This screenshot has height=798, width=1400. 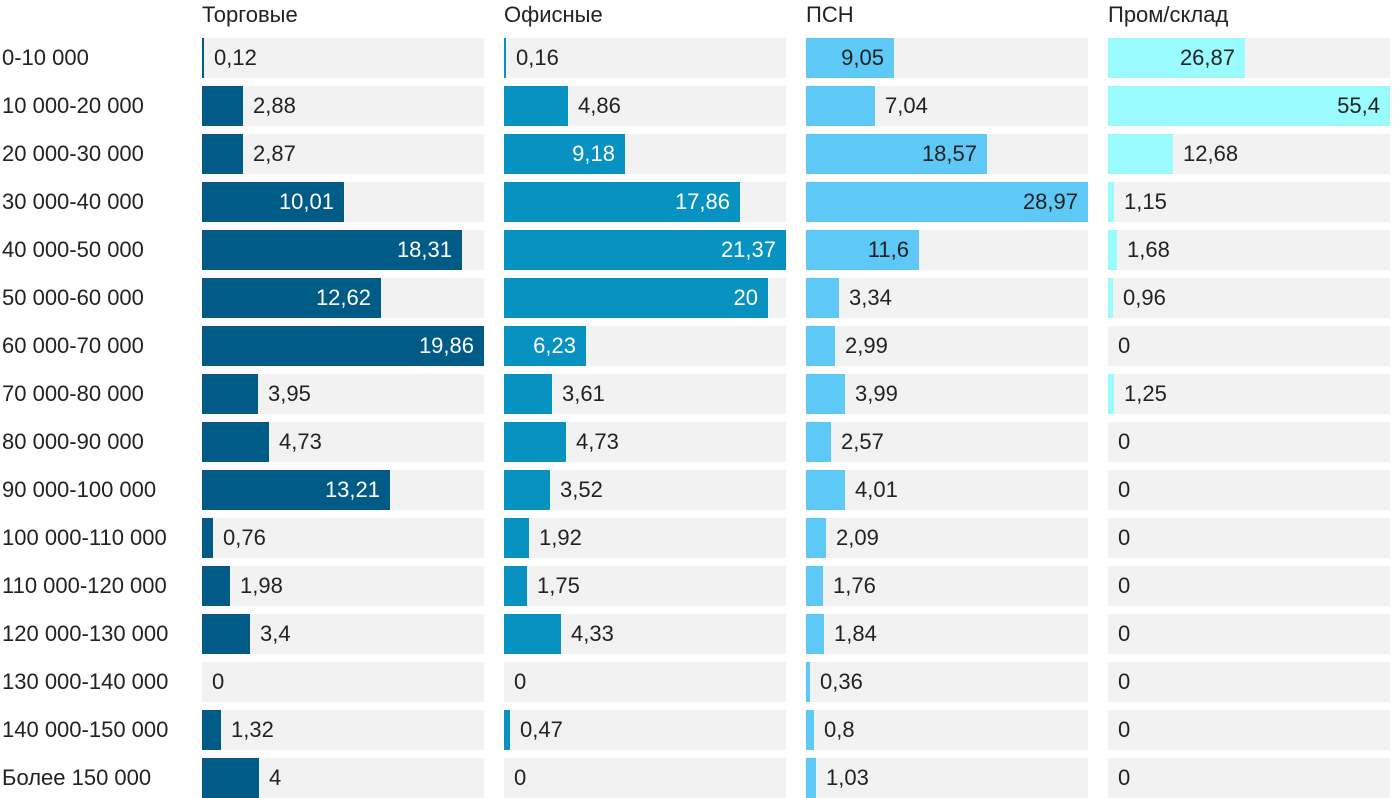 I want to click on category-label: 50 000-60 000, so click(x=73, y=297).